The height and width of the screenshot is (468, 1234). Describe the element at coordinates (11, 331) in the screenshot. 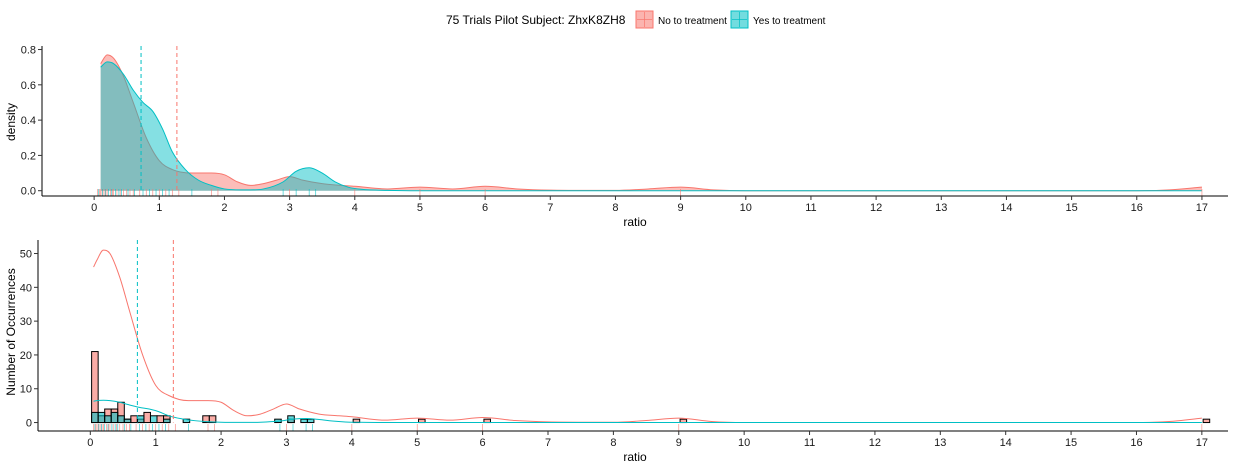

I see `histogram-y-axis-title: Number of Occurrences` at that location.